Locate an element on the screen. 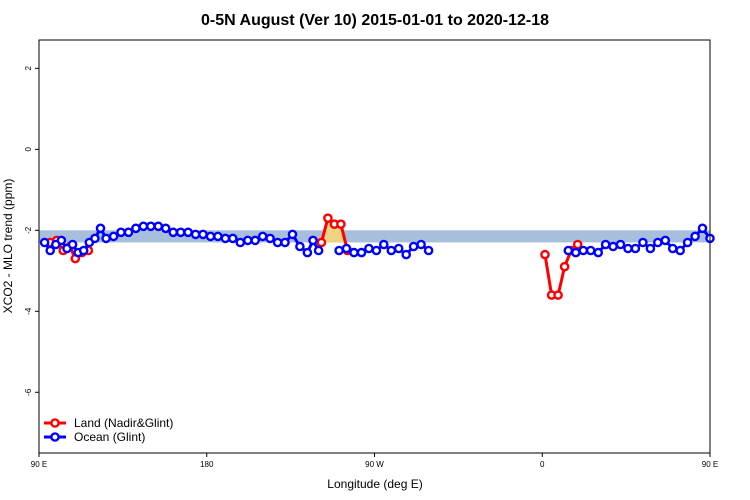  legend-label: Land (Nadir&Glint) is located at coordinates (123, 423).